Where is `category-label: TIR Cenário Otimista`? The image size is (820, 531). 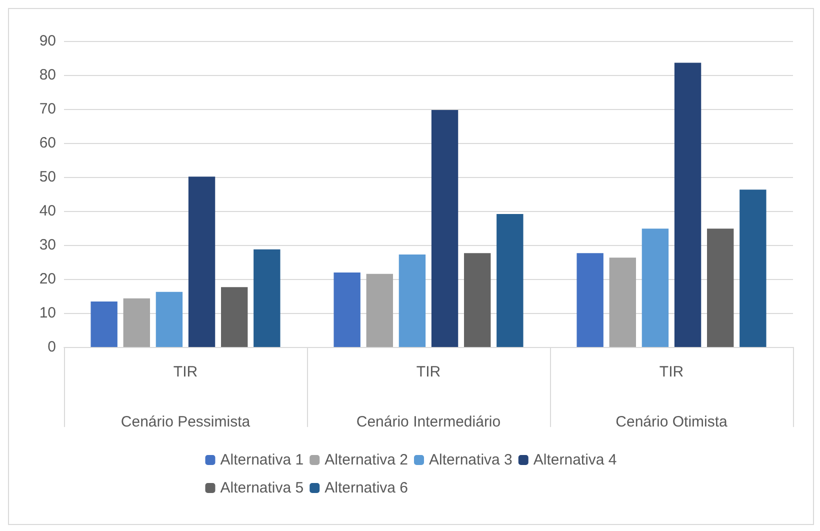
category-label: TIR Cenário Otimista is located at coordinates (672, 397).